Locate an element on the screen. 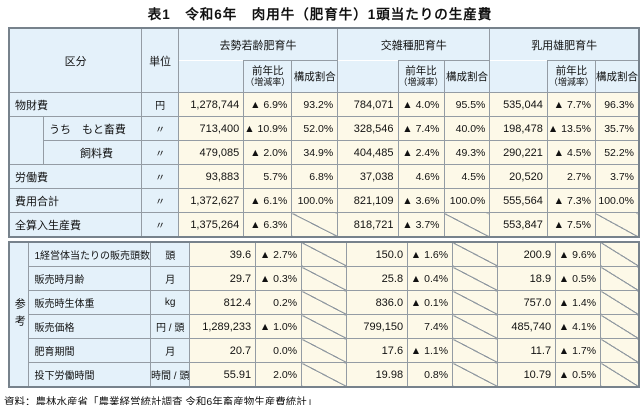 The width and height of the screenshot is (640, 405). row-label: 販売時月齢 is located at coordinates (90, 278).